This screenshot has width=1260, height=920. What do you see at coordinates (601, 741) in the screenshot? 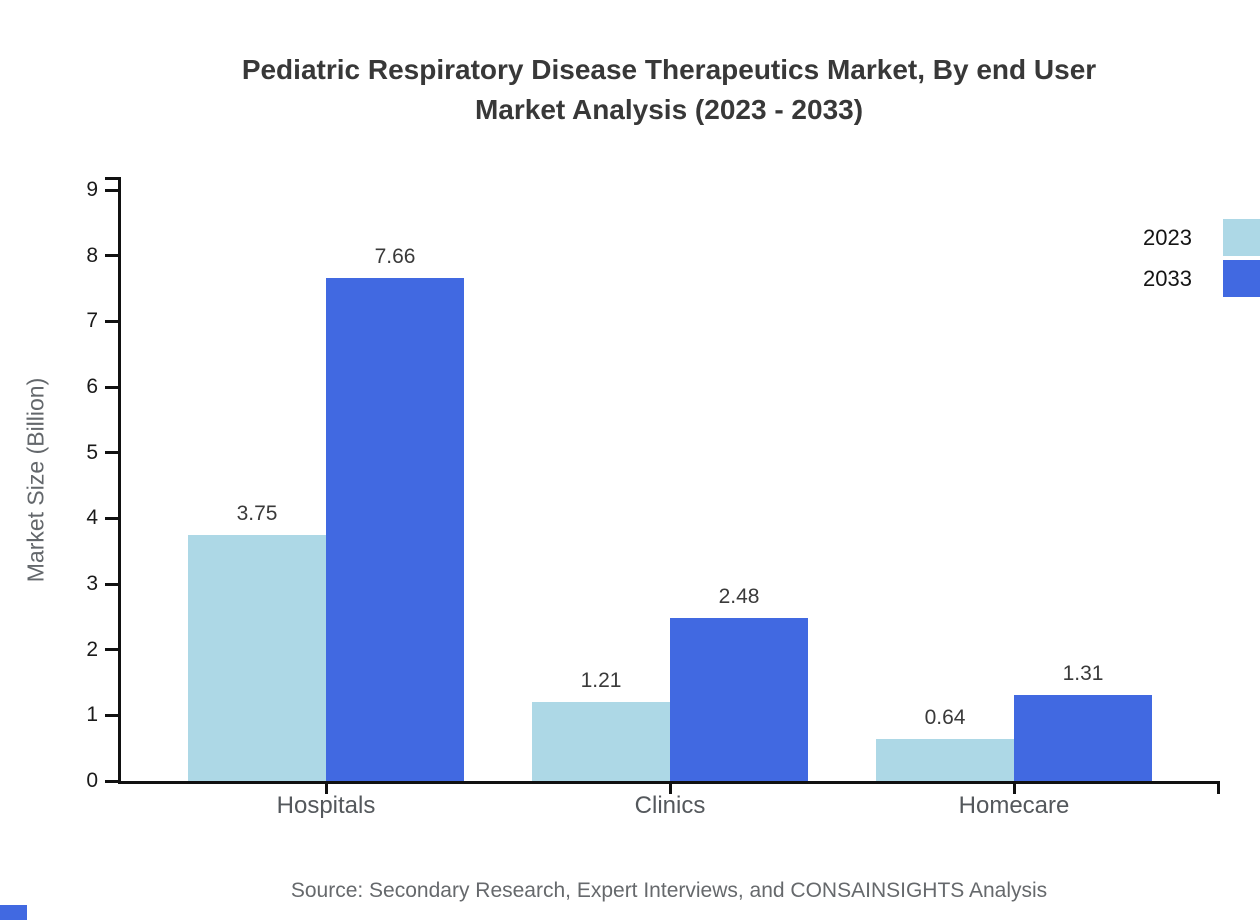
I see `bar-2023-clinics` at bounding box center [601, 741].